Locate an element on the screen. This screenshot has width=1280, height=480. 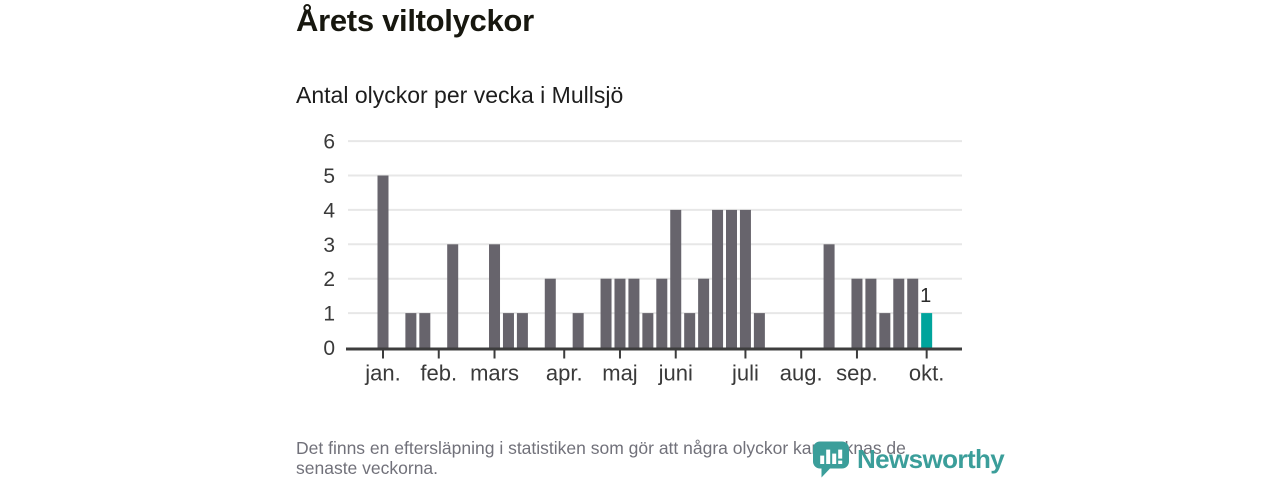
chart-subtitle: Antal olyckor per vecka i Mullsjö is located at coordinates (460, 95).